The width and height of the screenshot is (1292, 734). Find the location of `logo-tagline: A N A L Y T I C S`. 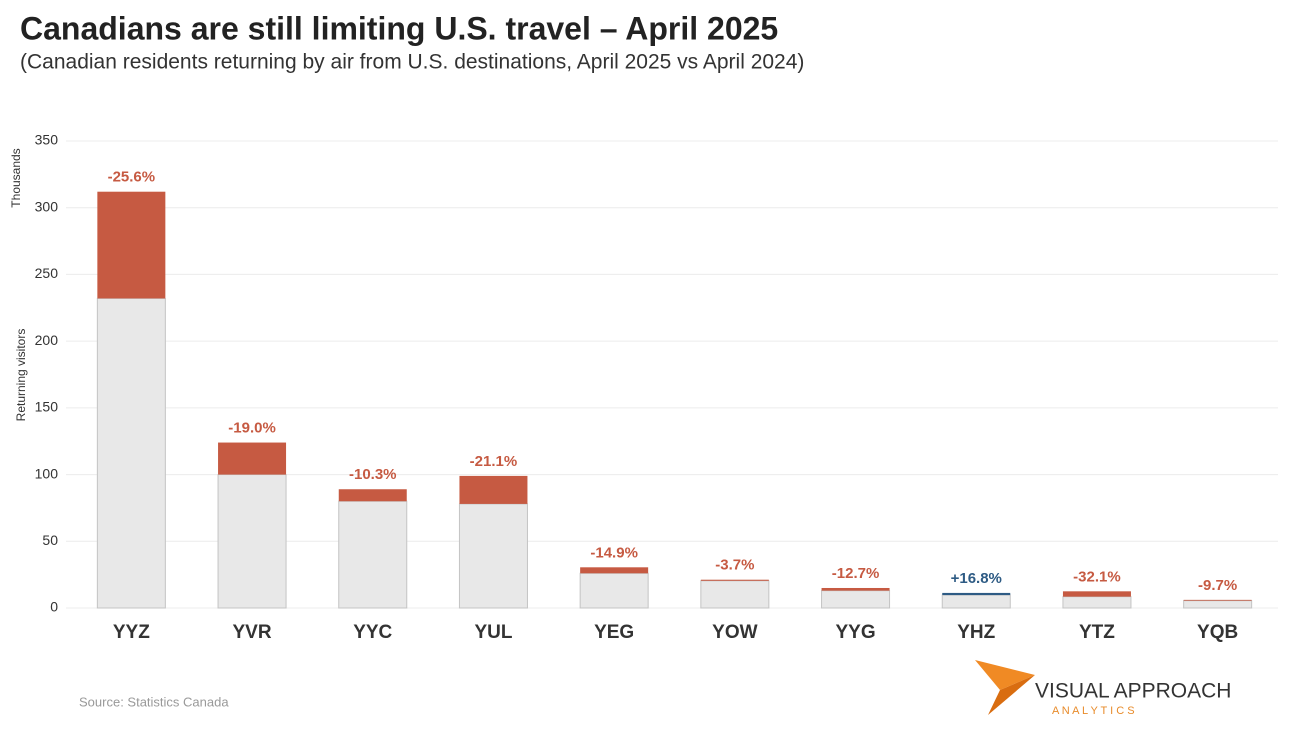

logo-tagline: A N A L Y T I C S is located at coordinates (1093, 711).